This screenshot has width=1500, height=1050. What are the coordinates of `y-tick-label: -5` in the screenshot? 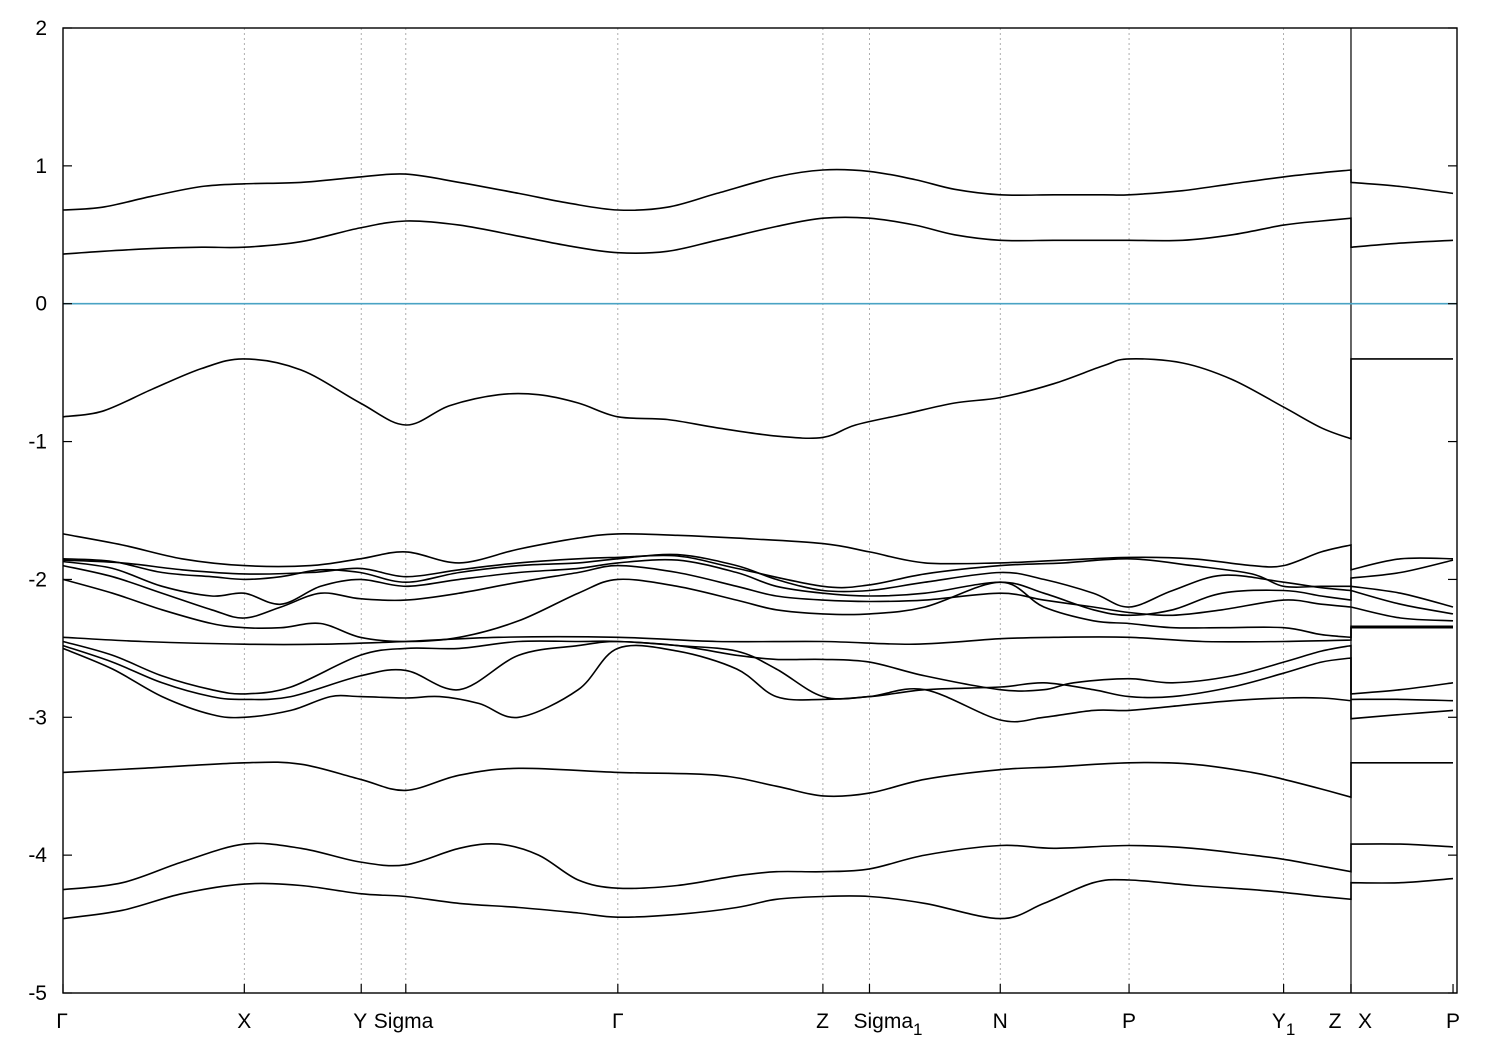 It's located at (37, 993).